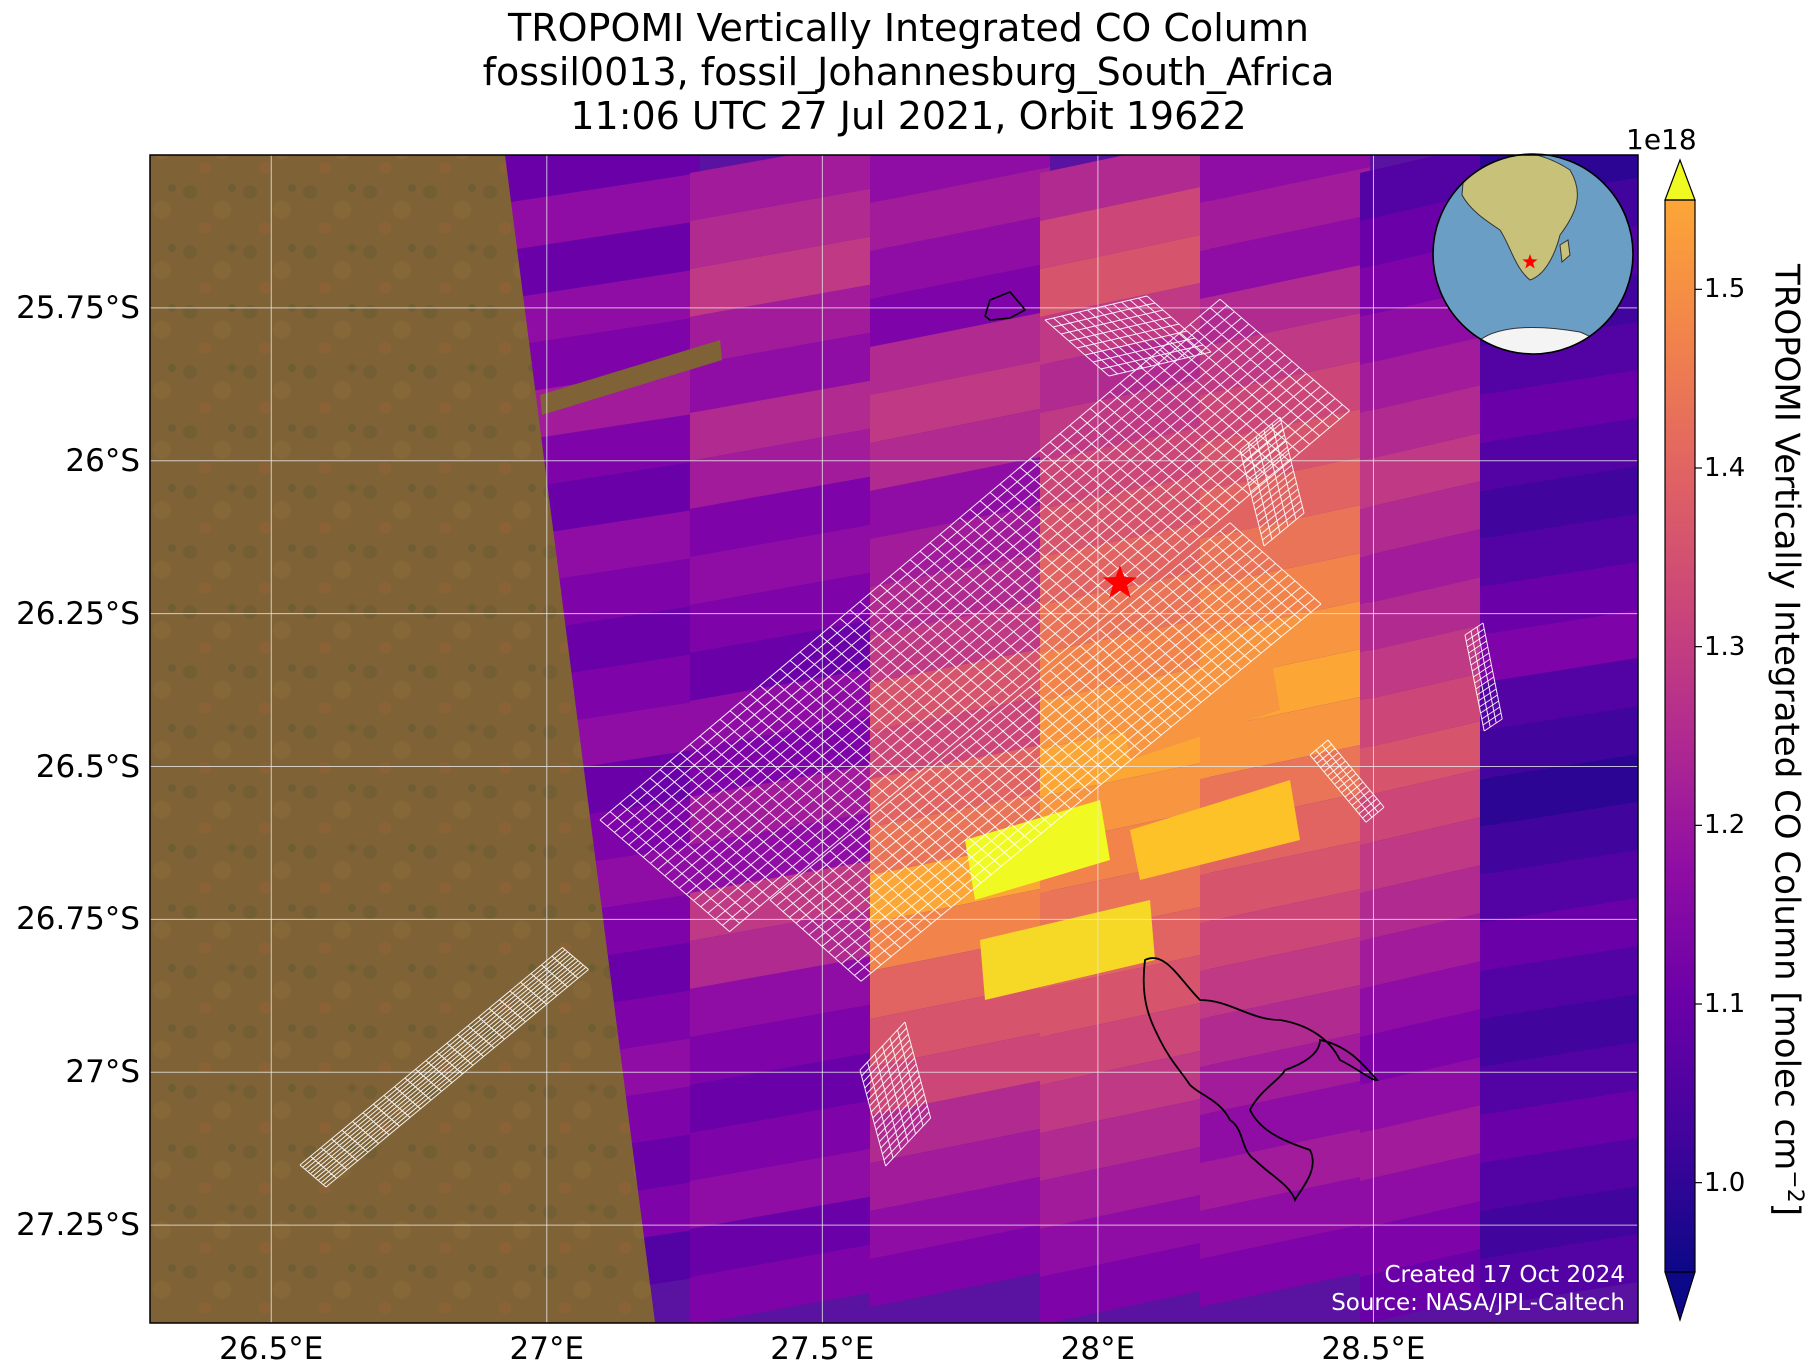 This screenshot has width=1817, height=1371. Describe the element at coordinates (271, 1349) in the screenshot. I see `x-tick-label: 26.5°E` at that location.